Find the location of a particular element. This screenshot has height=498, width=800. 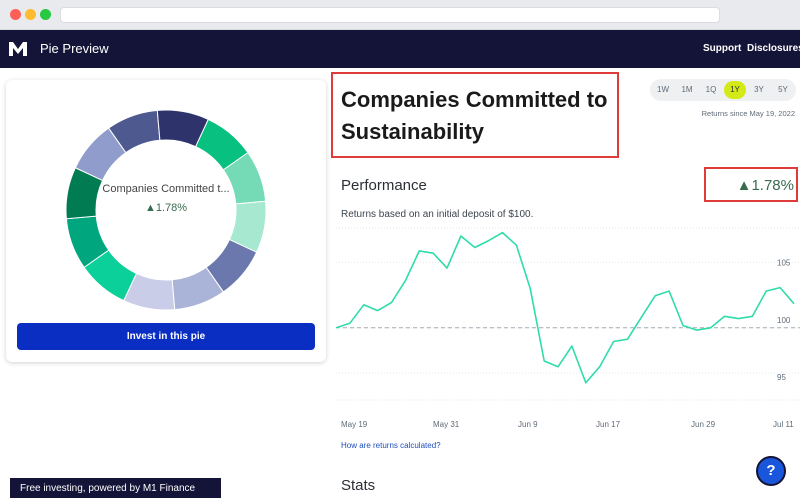

range-3y-button: 3Y is located at coordinates (759, 89).